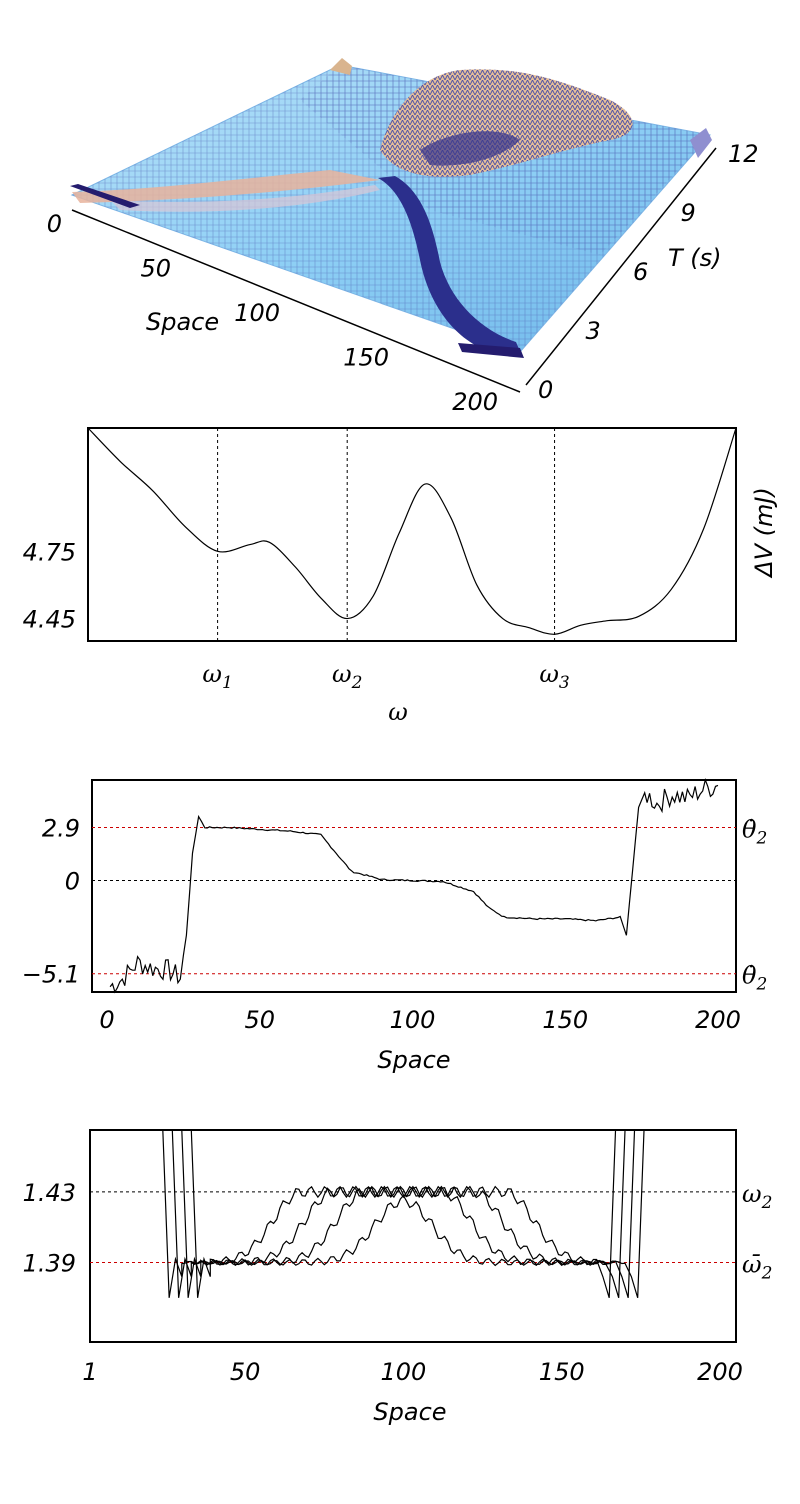 Image resolution: width=800 pixels, height=1504 pixels. Describe the element at coordinates (743, 154) in the screenshot. I see `time-tick-label: 12` at that location.